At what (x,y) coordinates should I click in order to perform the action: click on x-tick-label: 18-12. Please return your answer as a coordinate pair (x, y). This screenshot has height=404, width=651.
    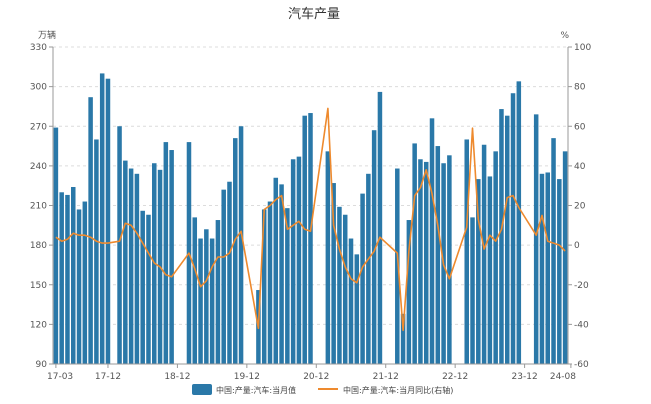
    Looking at the image, I should click on (177, 377).